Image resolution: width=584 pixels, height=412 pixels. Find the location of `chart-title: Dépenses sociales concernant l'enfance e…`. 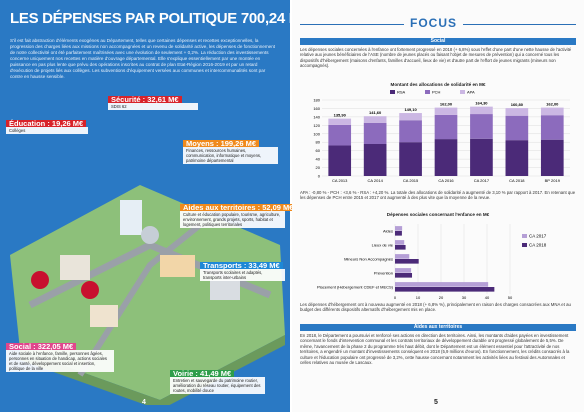

chart-title: Dépenses sociales concernant l'enfance e… is located at coordinates (438, 214).